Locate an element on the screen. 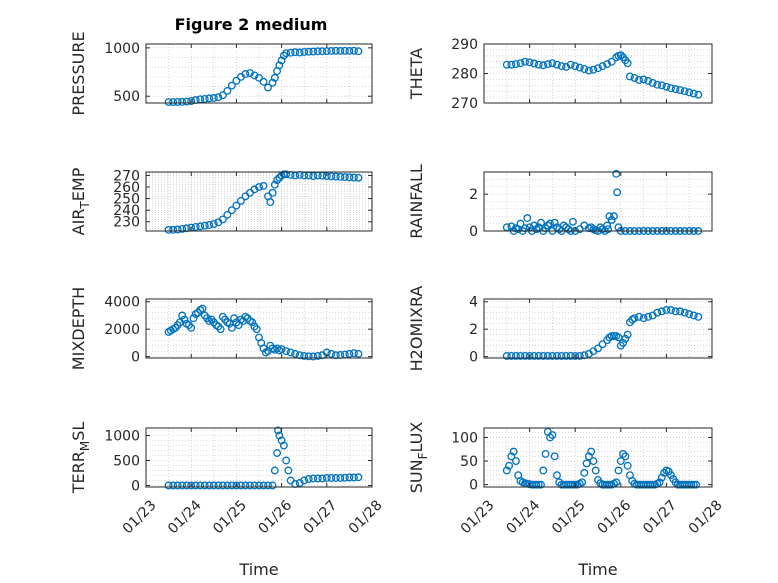 The height and width of the screenshot is (583, 778). y-axis-label: RAINFALL is located at coordinates (416, 201).